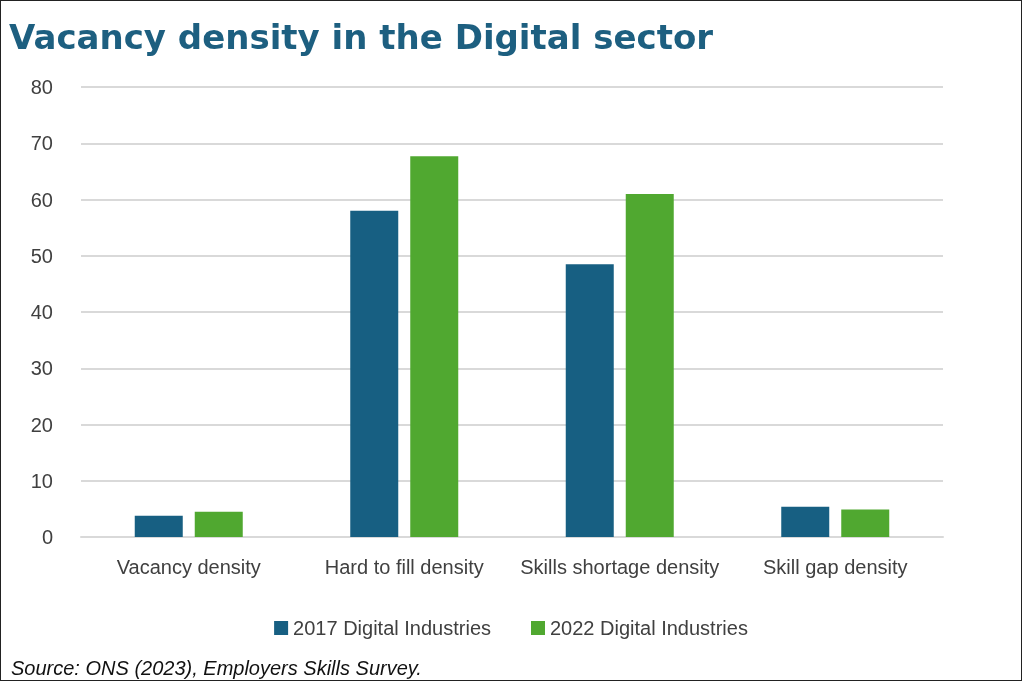  I want to click on x-tick-label: Skill gap density, so click(835, 567).